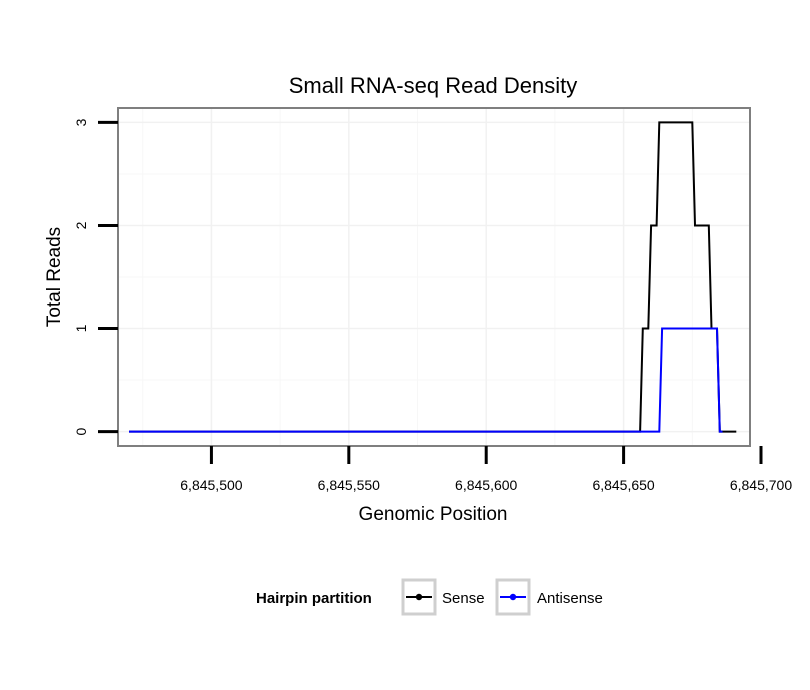  Describe the element at coordinates (623, 485) in the screenshot. I see `x-tick-label: 6,845,650` at that location.